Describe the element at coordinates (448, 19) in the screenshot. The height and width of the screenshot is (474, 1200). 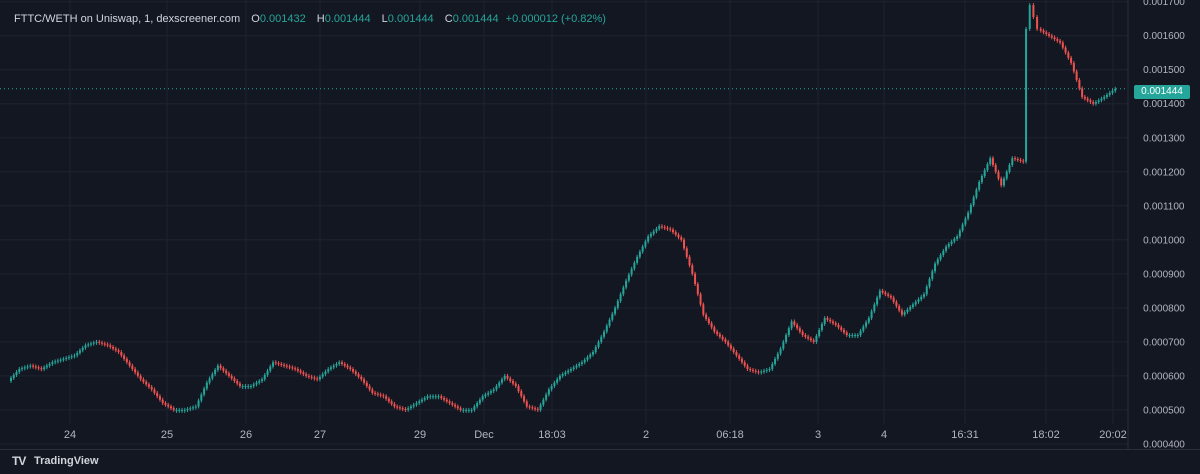
I see `close-label: C` at that location.